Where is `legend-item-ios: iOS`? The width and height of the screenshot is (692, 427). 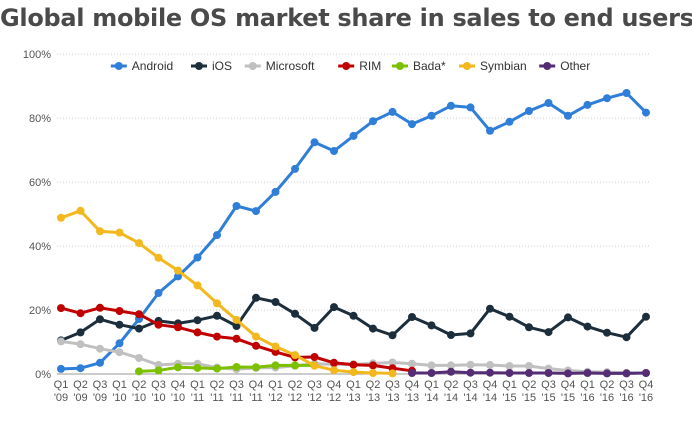
legend-item-ios: iOS is located at coordinates (211, 66).